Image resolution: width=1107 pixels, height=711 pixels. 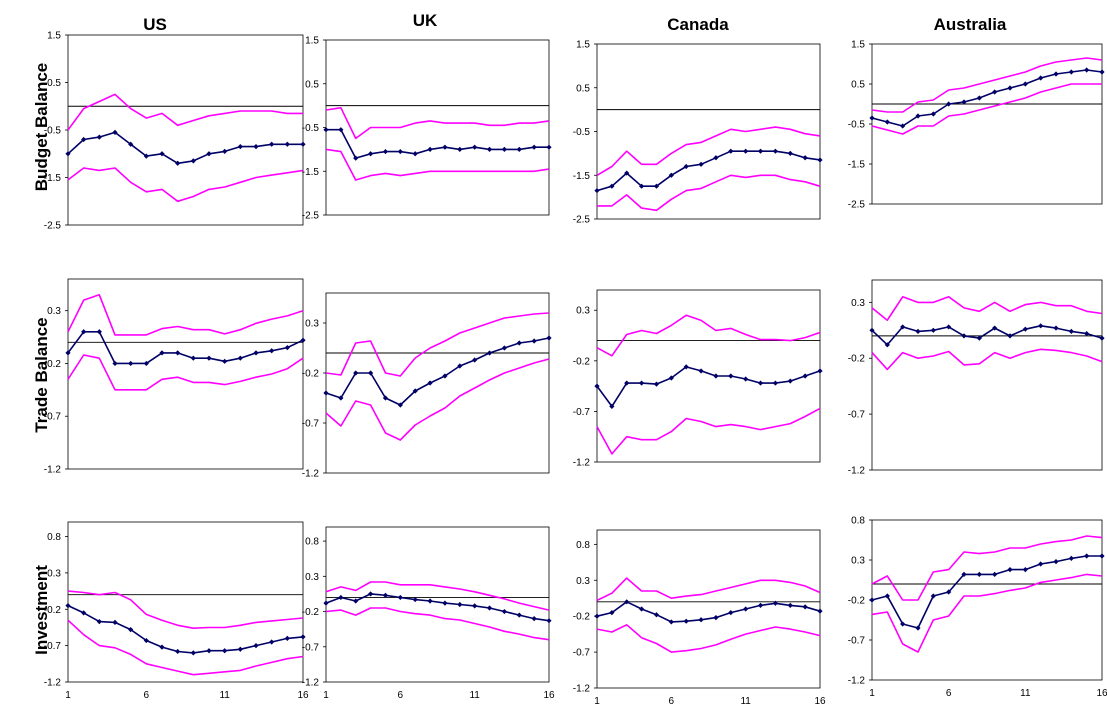 What do you see at coordinates (708, 609) in the screenshot?
I see `panel-canada-investment-frame` at bounding box center [708, 609].